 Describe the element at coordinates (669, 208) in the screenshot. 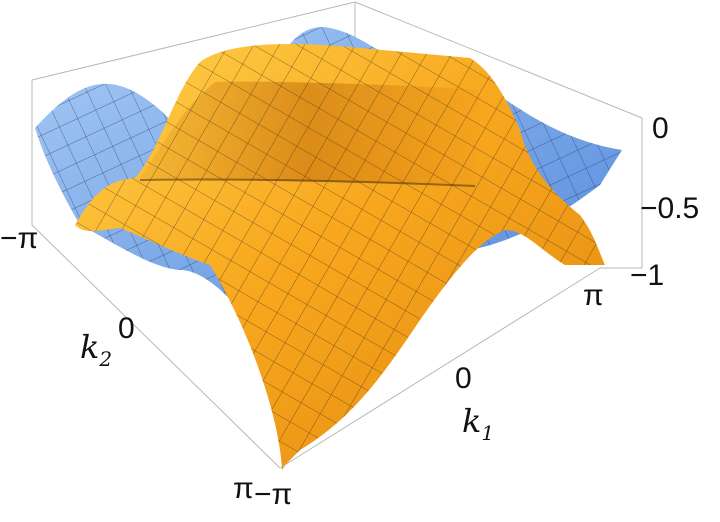

I see `z-tick-1: −0.5` at that location.